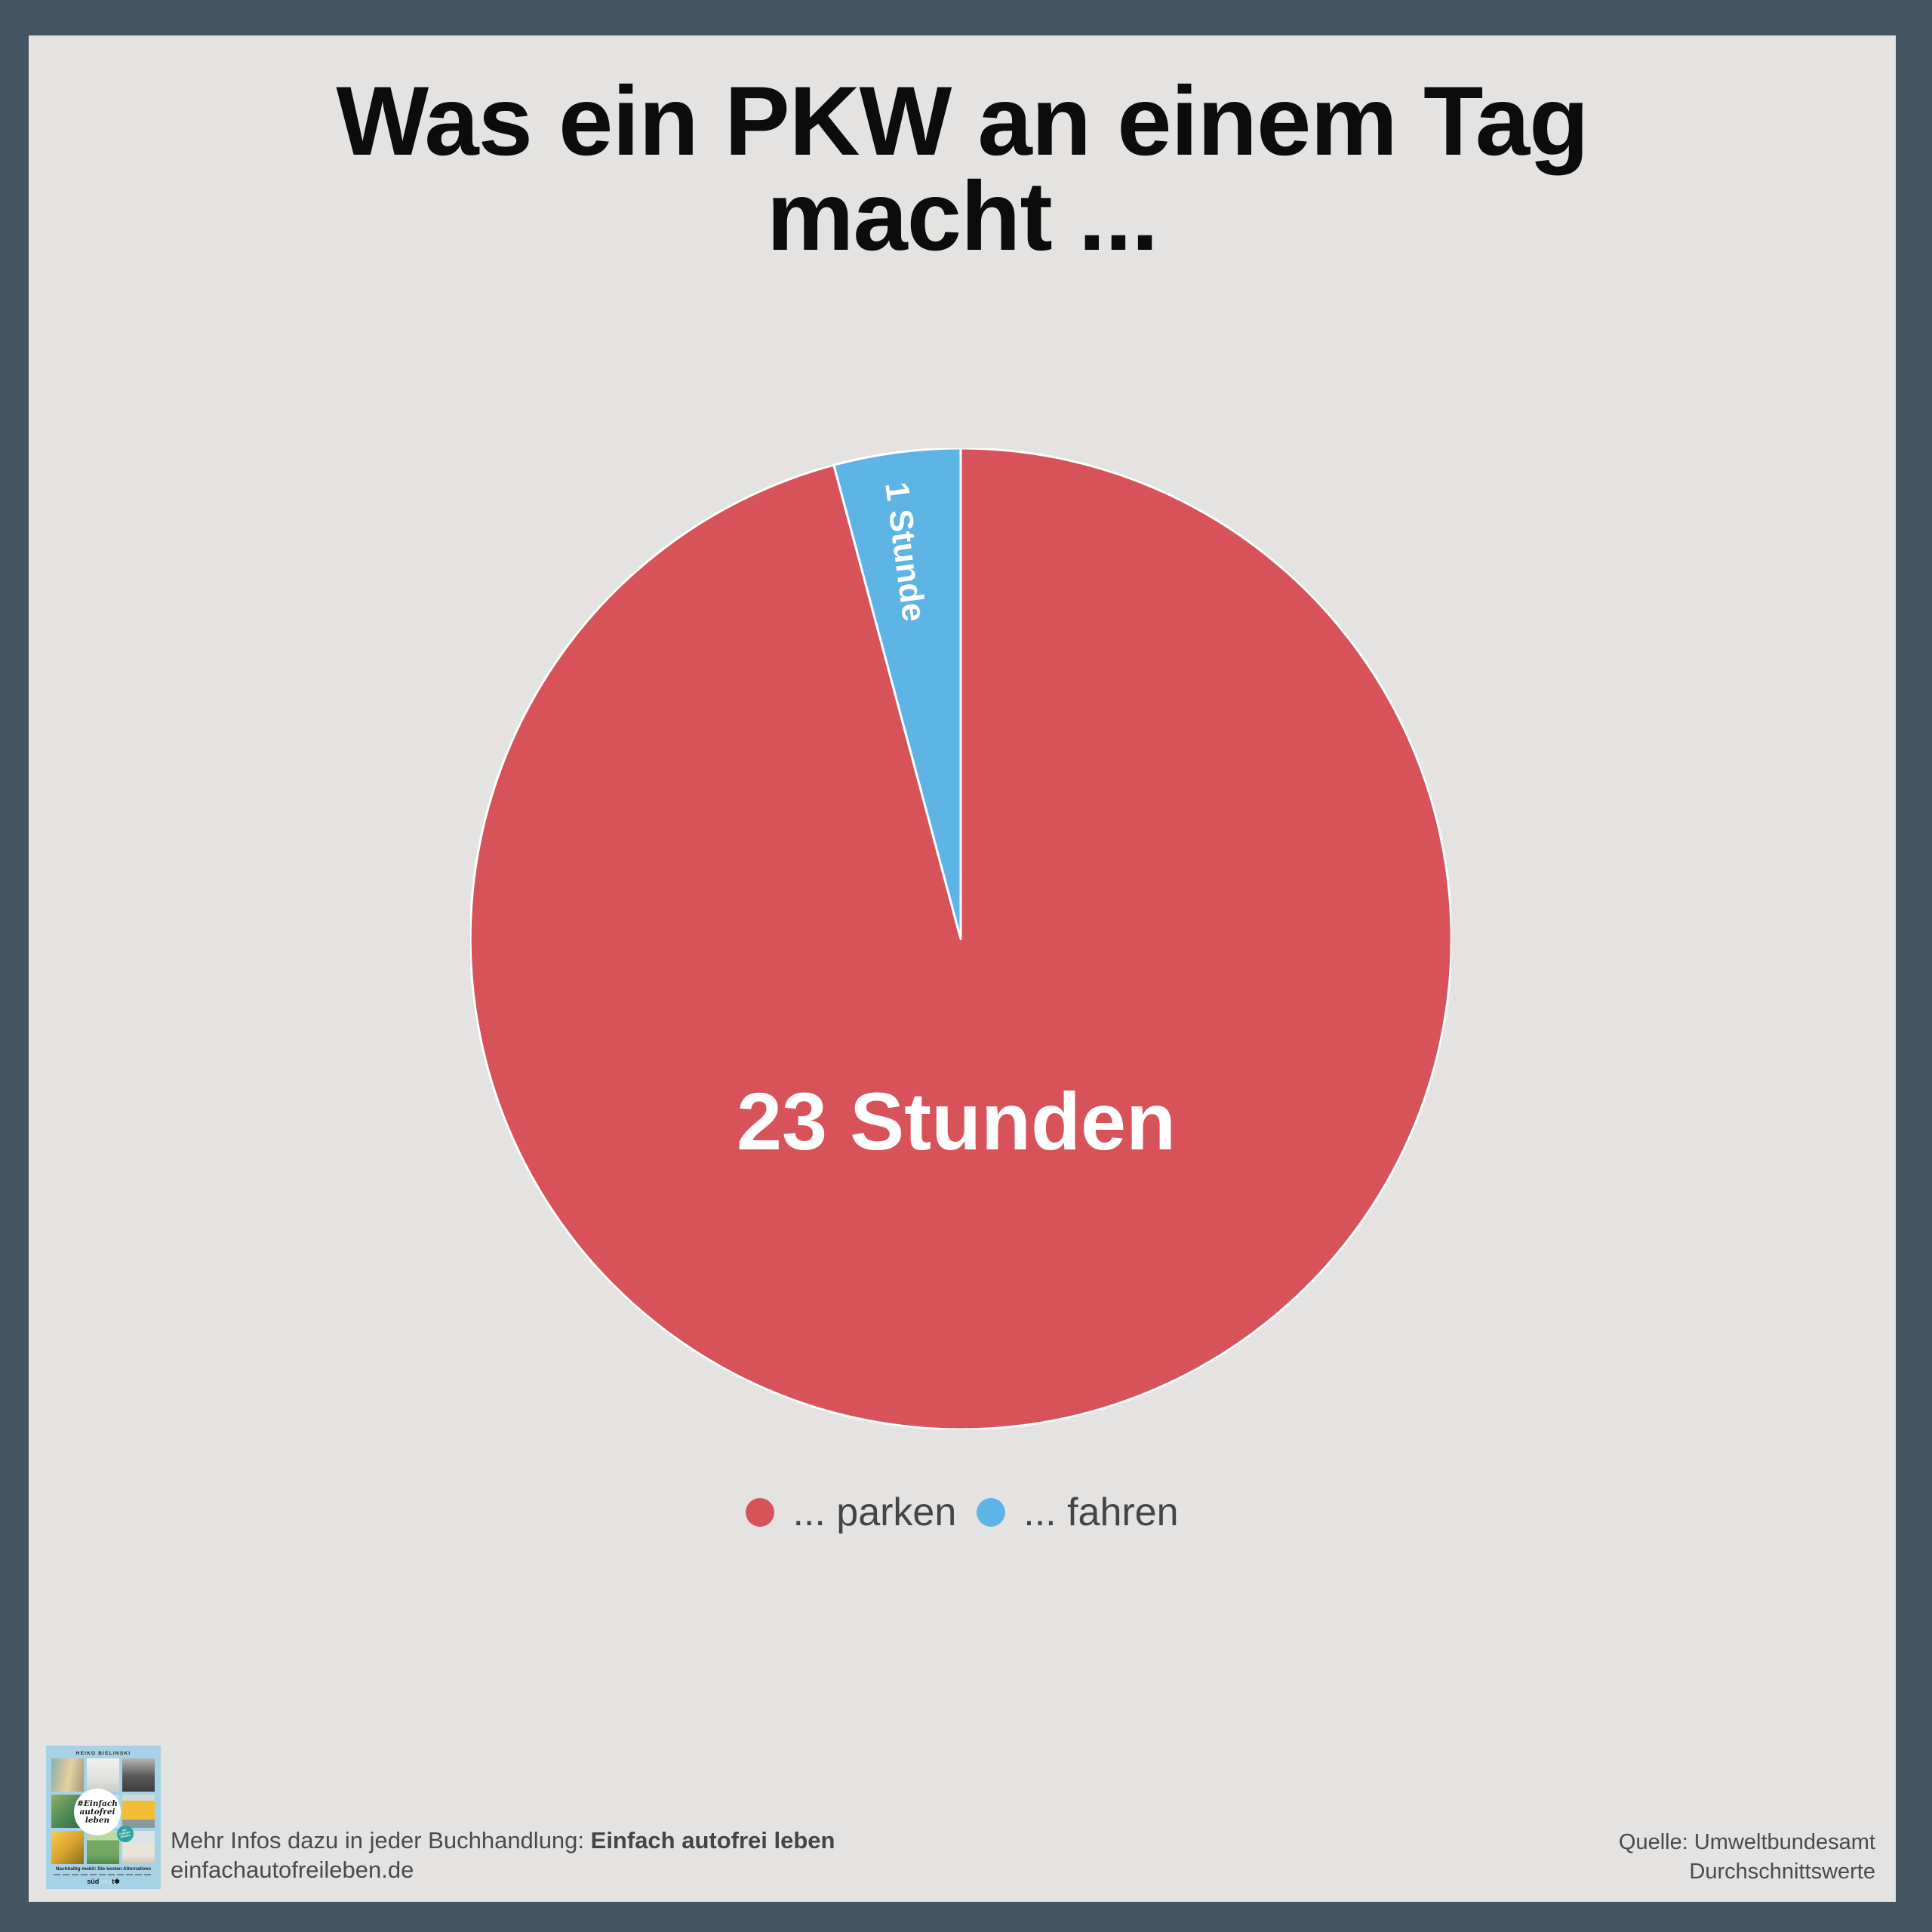  I want to click on book-title-circle: #Einfach autofrei leben, so click(97, 1812).